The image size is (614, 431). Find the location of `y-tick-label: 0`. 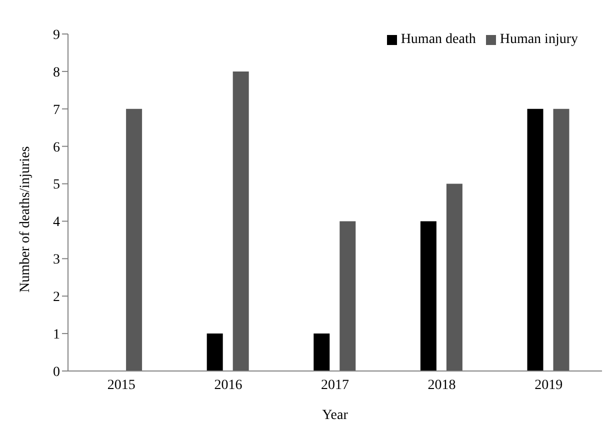

y-tick-label: 0 is located at coordinates (56, 372).